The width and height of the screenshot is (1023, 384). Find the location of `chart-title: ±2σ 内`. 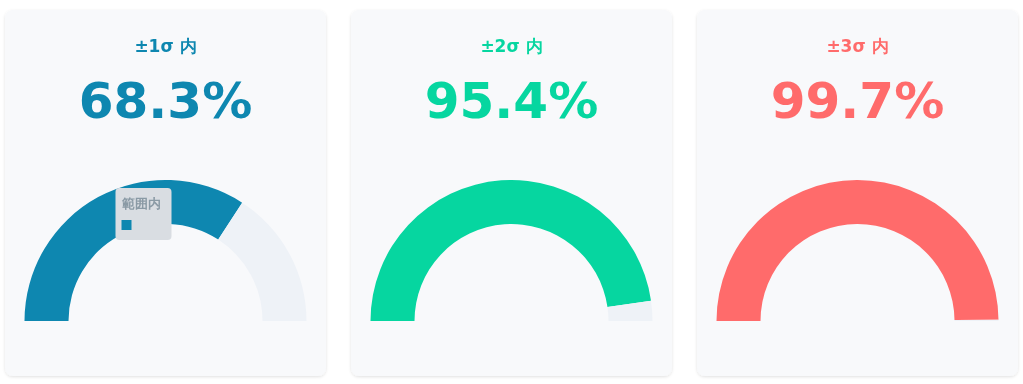

chart-title: ±2σ 内 is located at coordinates (511, 46).